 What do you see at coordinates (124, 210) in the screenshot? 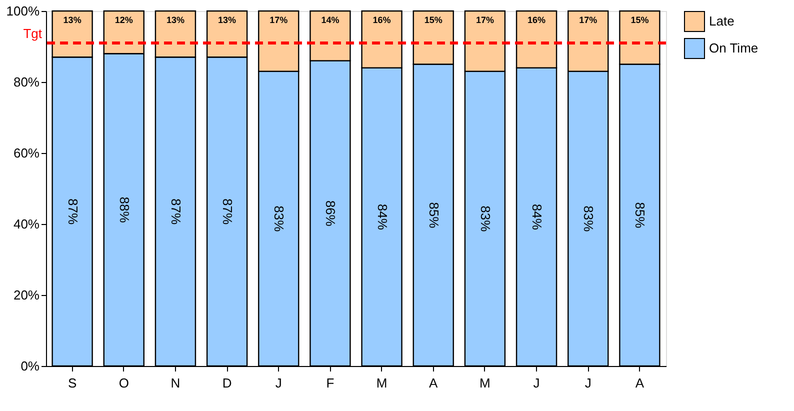
I see `data-label: 88%` at bounding box center [124, 210].